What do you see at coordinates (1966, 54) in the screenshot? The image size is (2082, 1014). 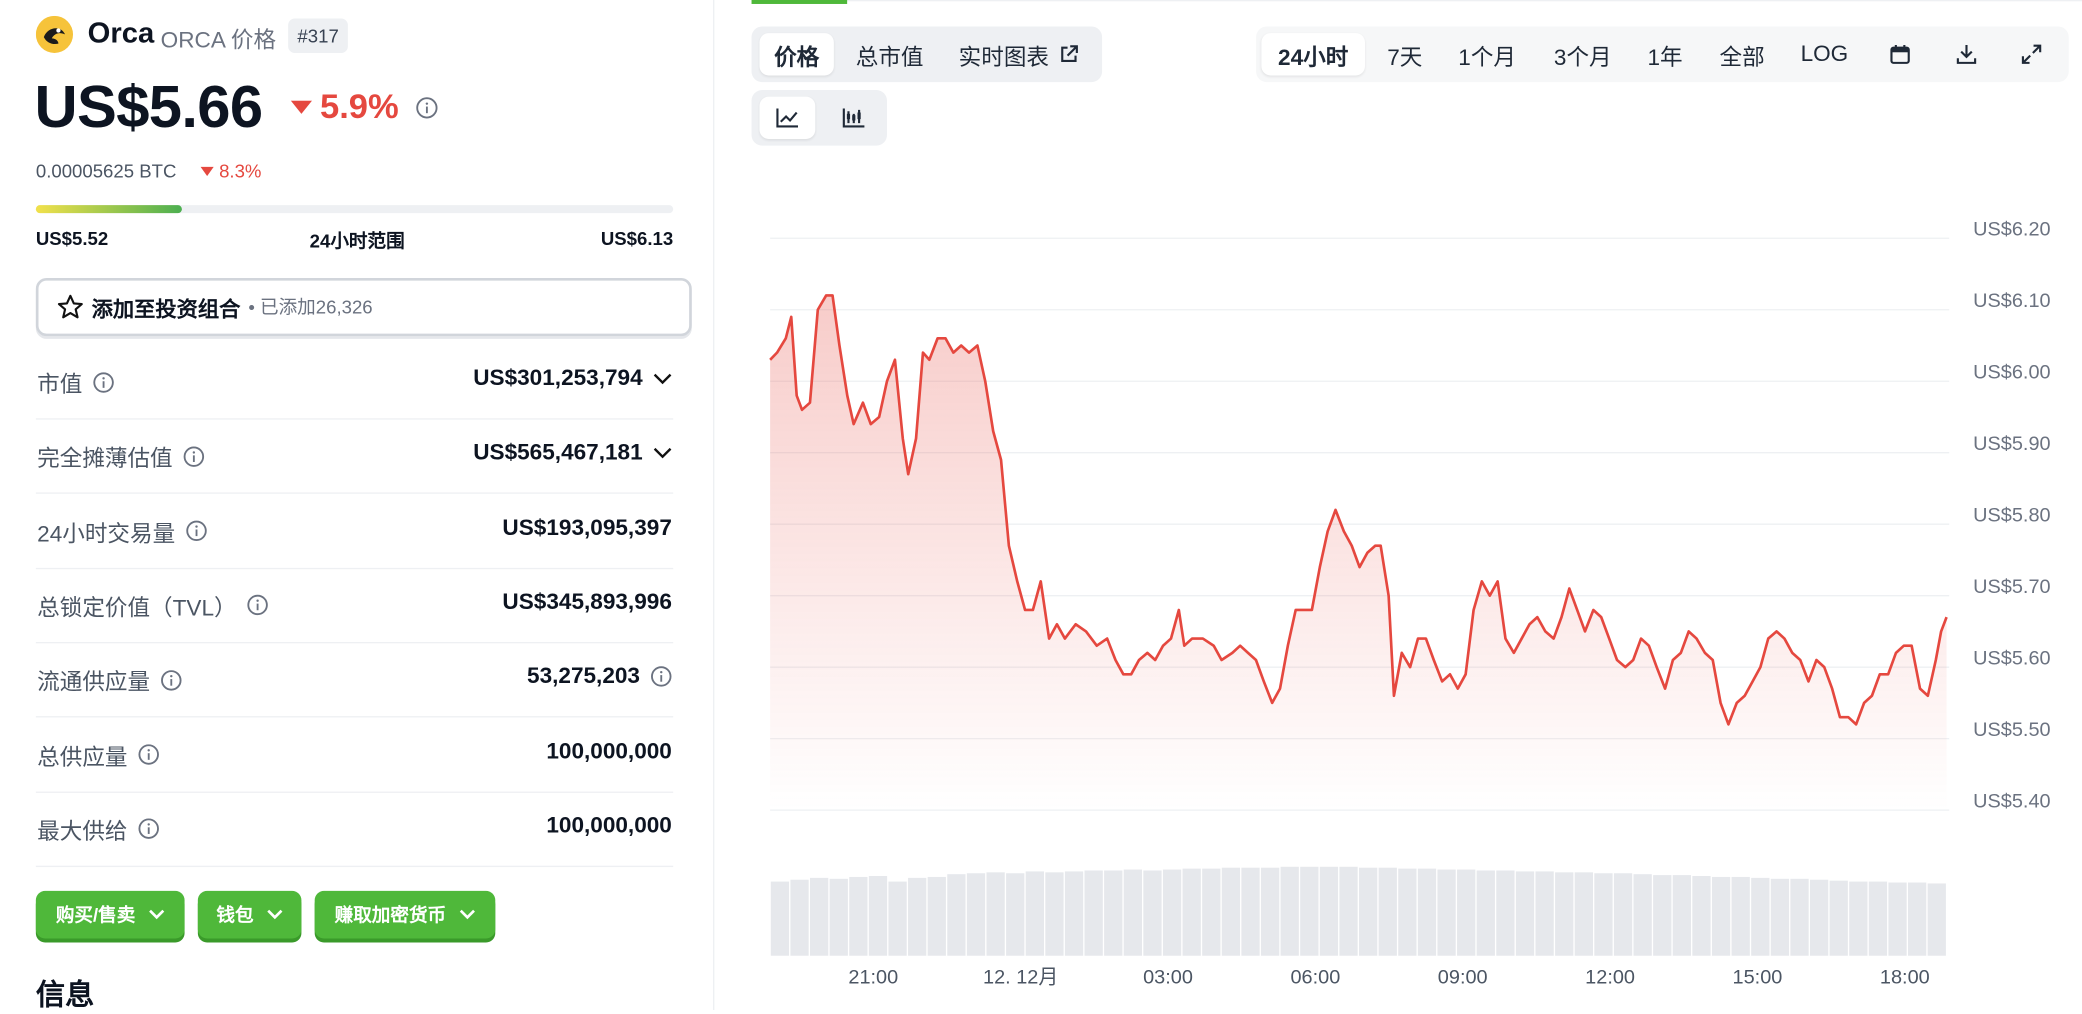 I see `download-icon` at bounding box center [1966, 54].